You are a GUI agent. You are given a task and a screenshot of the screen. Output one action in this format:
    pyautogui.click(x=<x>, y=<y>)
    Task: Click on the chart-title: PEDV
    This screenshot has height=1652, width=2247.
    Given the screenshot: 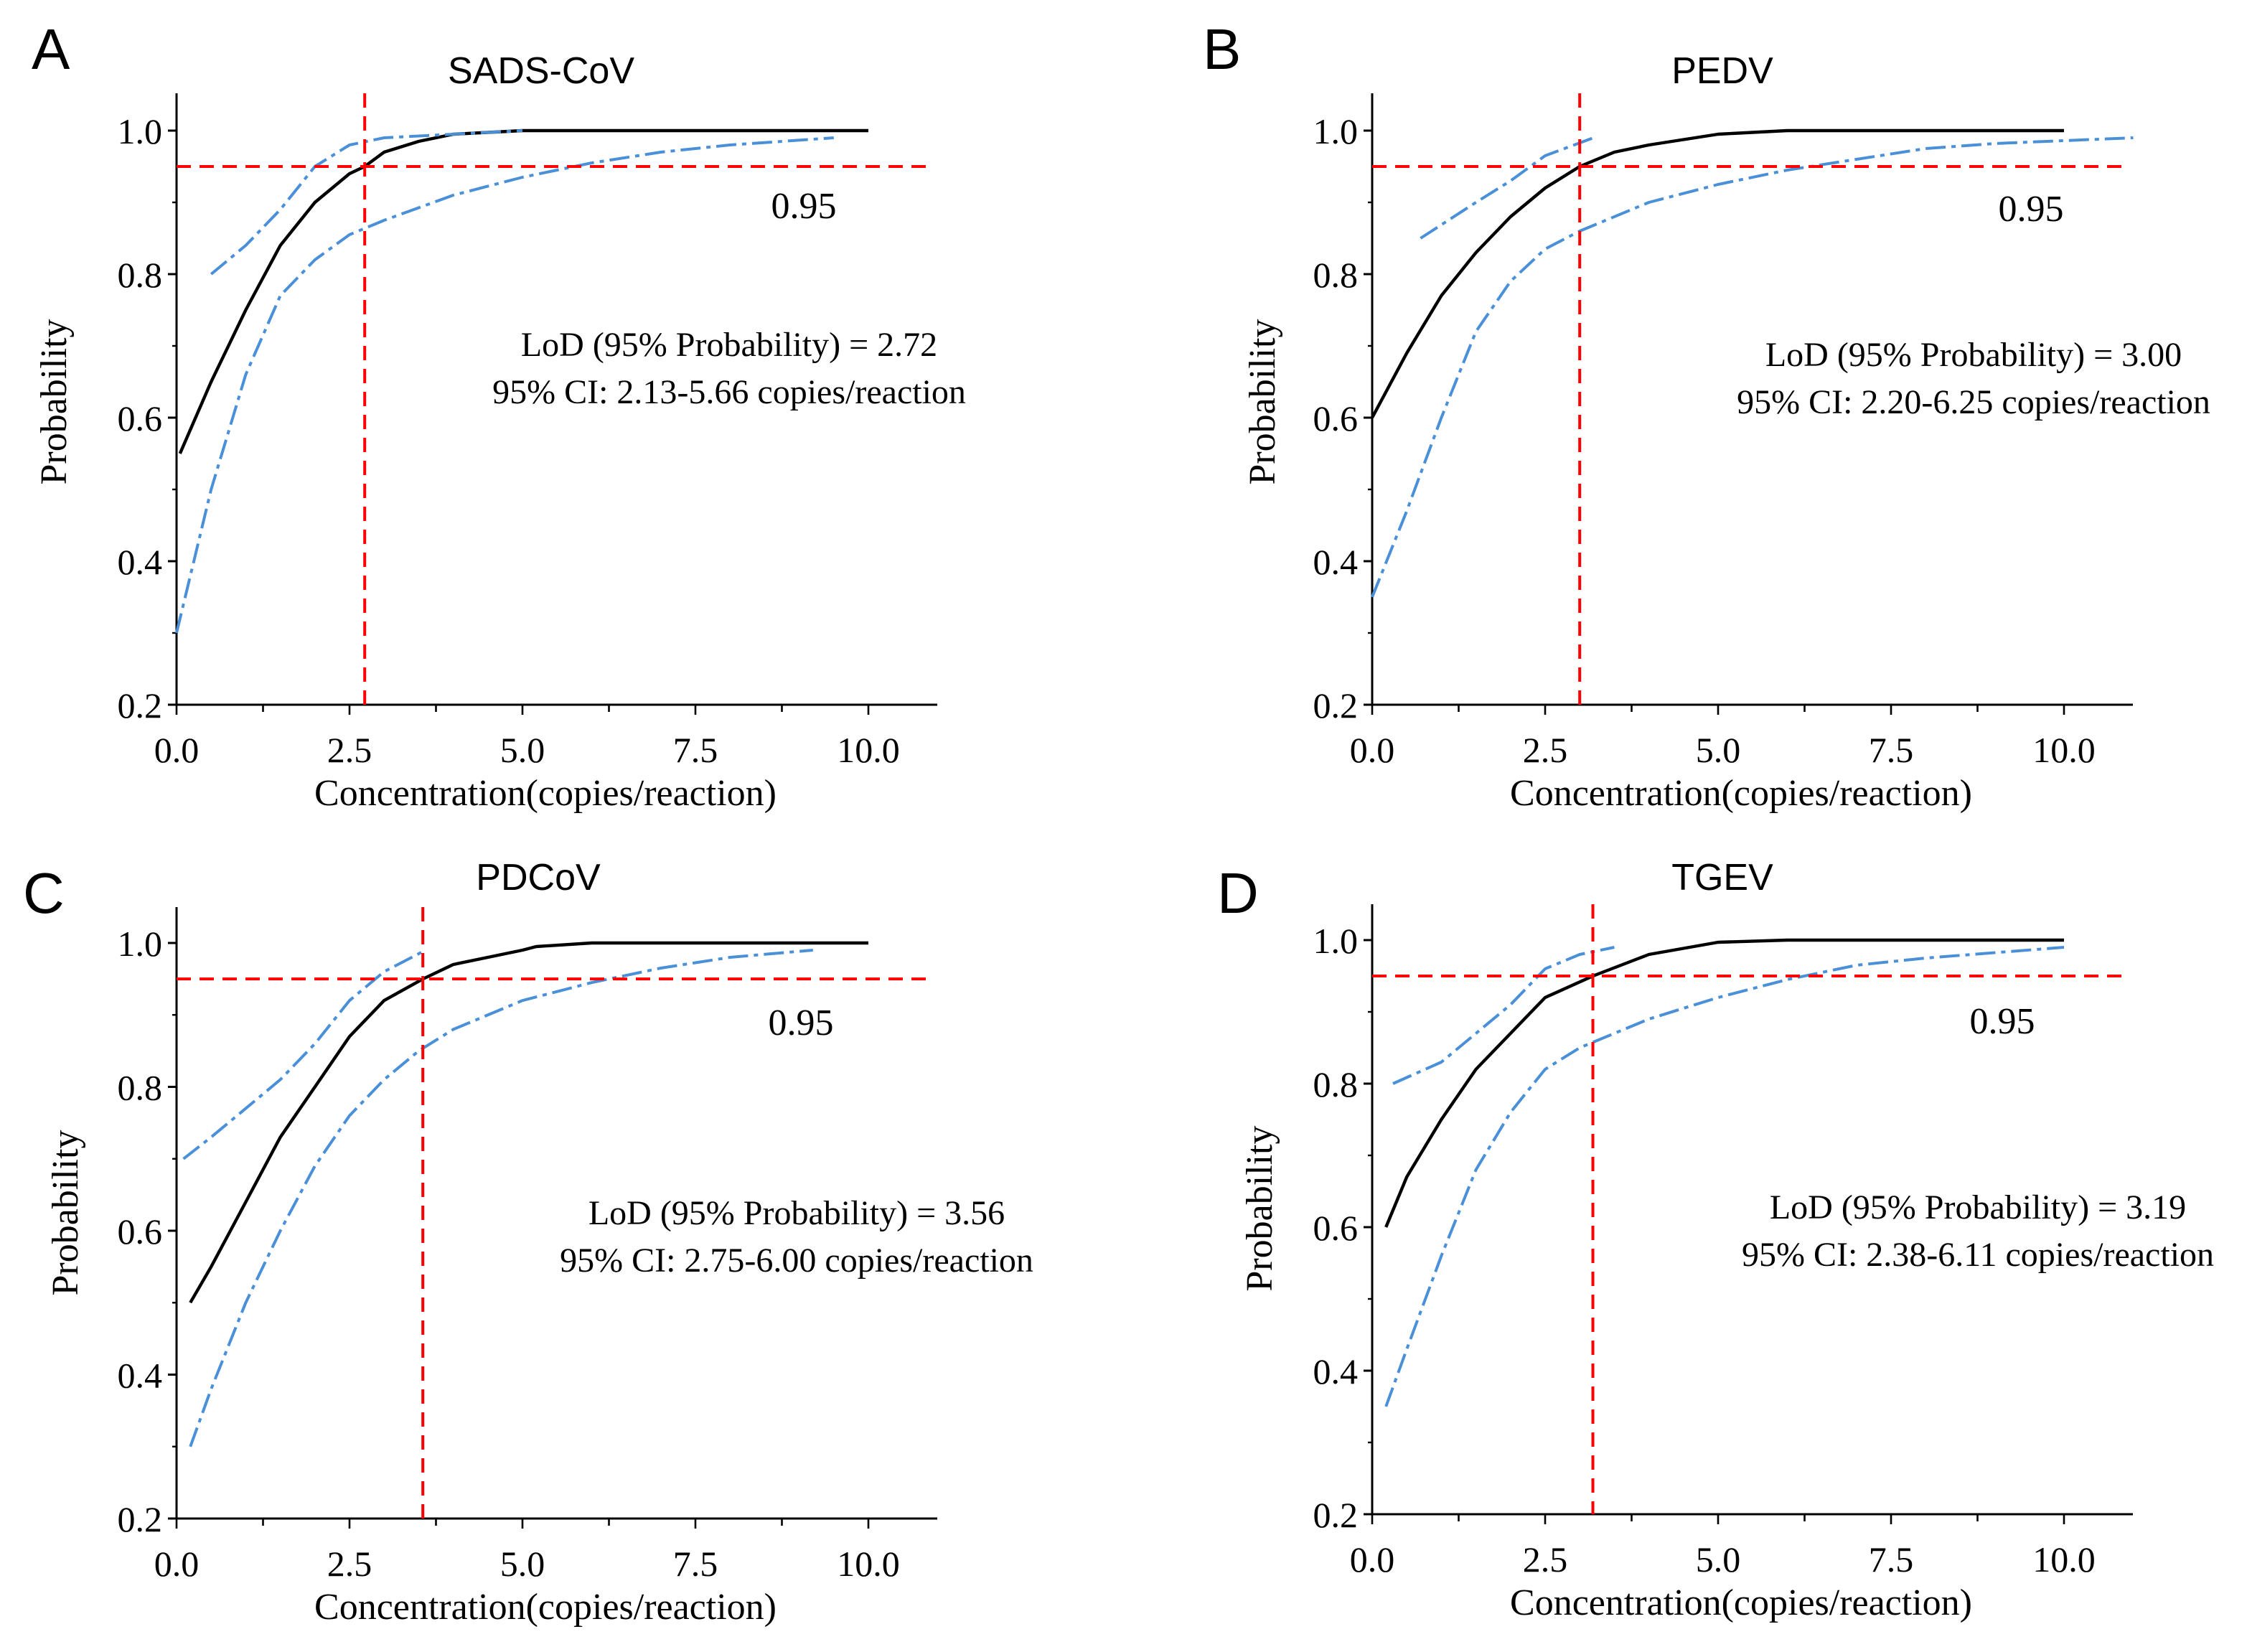 What is the action you would take?
    pyautogui.click(x=1722, y=71)
    